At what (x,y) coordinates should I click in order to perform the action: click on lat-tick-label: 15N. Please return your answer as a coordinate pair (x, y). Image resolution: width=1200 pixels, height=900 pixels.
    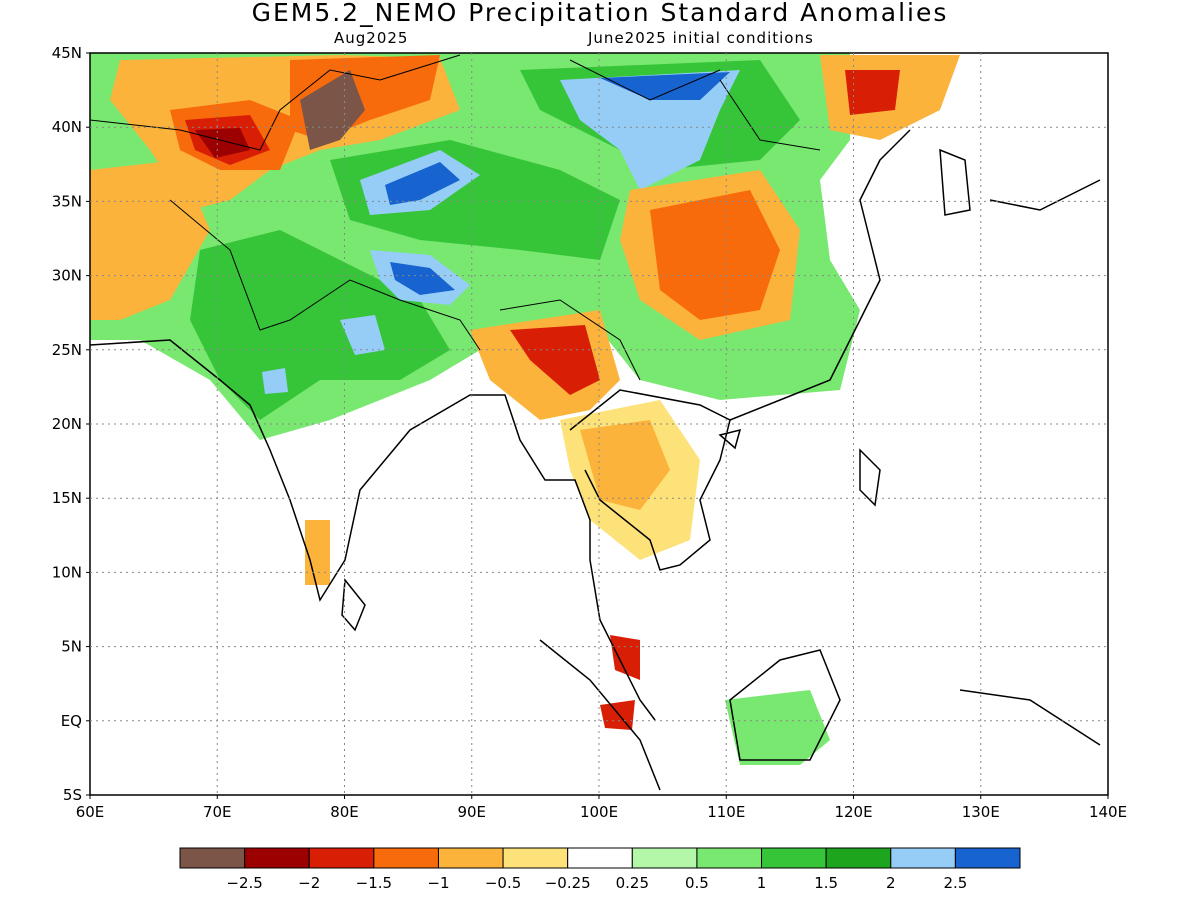
    Looking at the image, I should click on (67, 498).